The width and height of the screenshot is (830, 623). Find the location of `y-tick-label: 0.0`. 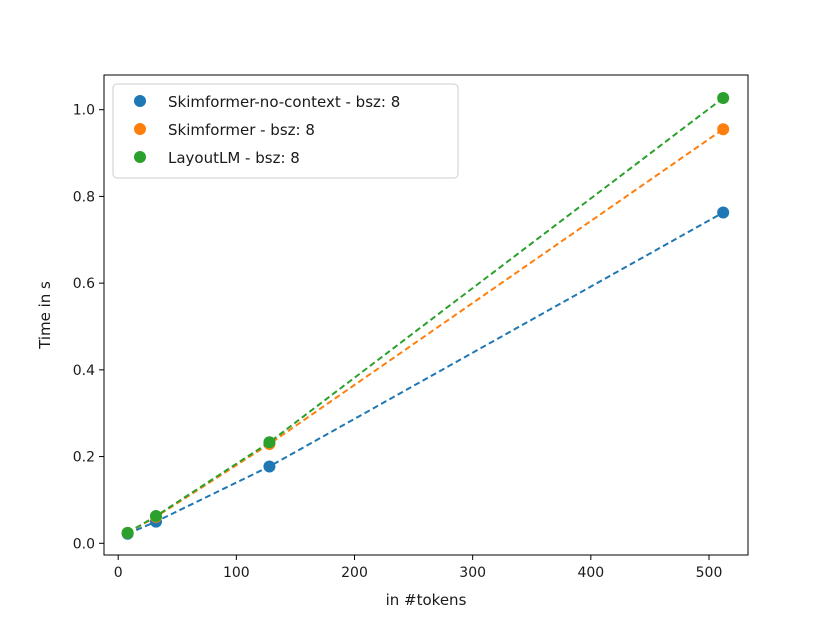

y-tick-label: 0.0 is located at coordinates (84, 544).